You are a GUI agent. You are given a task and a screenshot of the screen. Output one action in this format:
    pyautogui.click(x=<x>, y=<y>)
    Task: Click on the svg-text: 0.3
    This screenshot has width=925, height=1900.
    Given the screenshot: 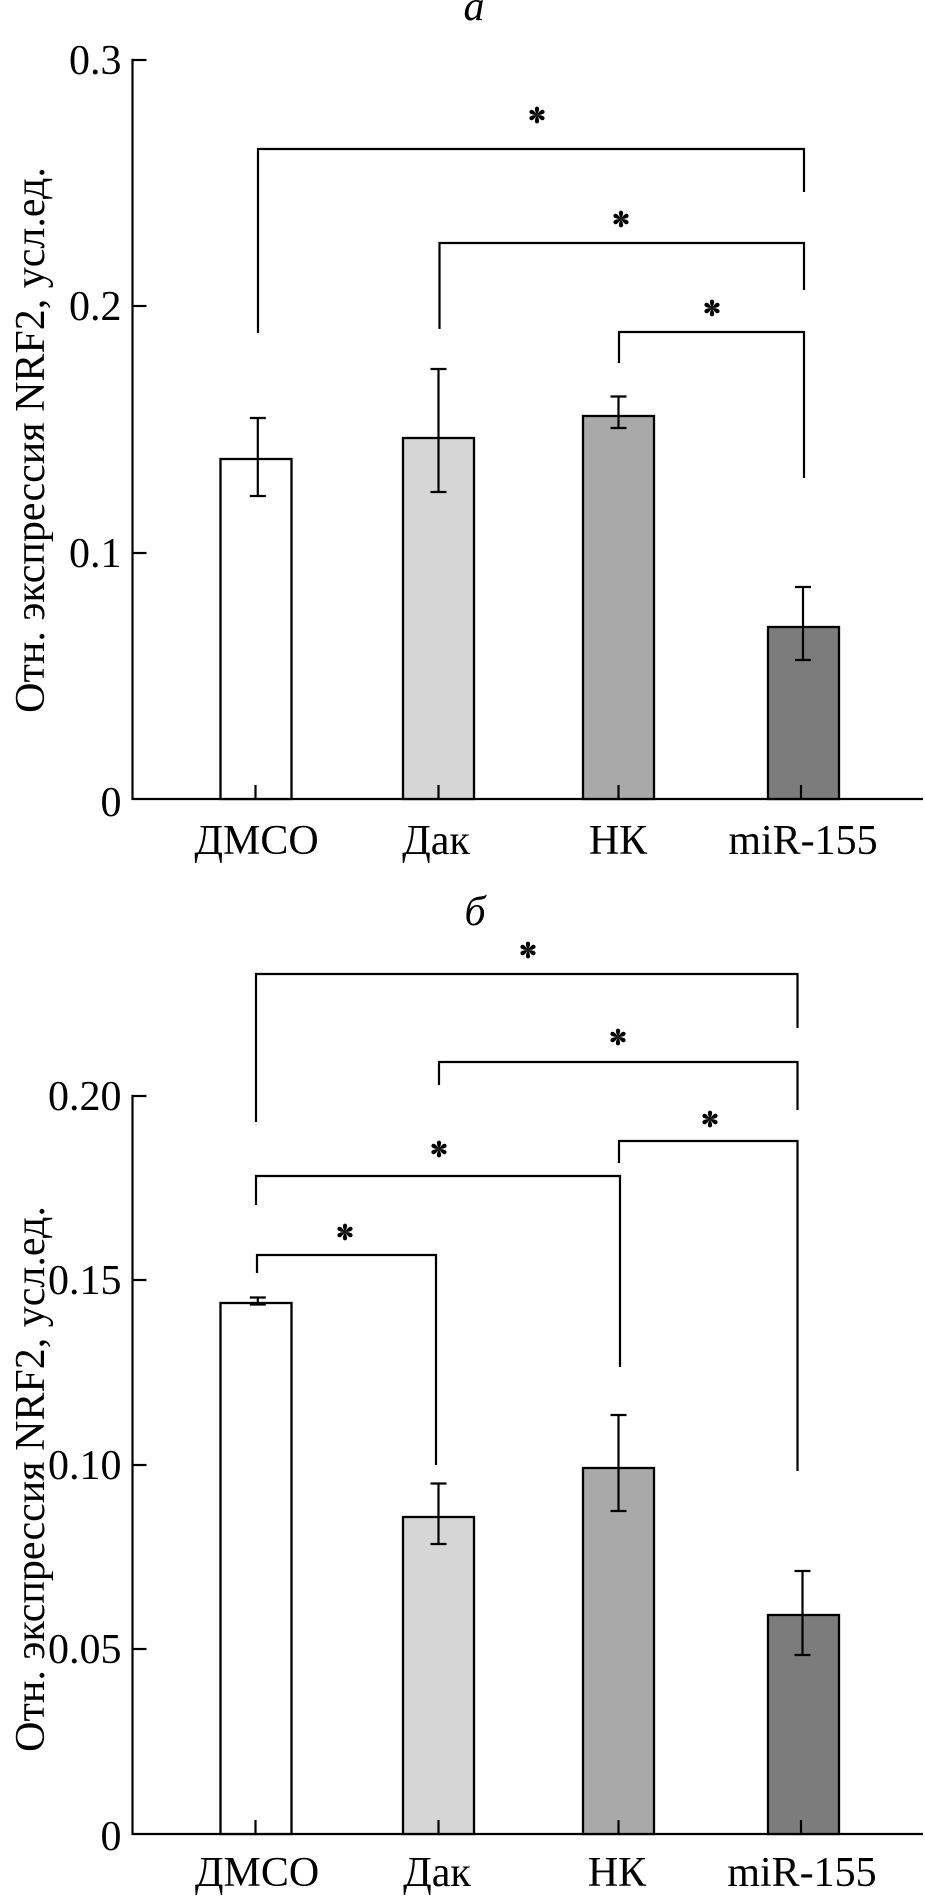 What is the action you would take?
    pyautogui.click(x=95, y=61)
    